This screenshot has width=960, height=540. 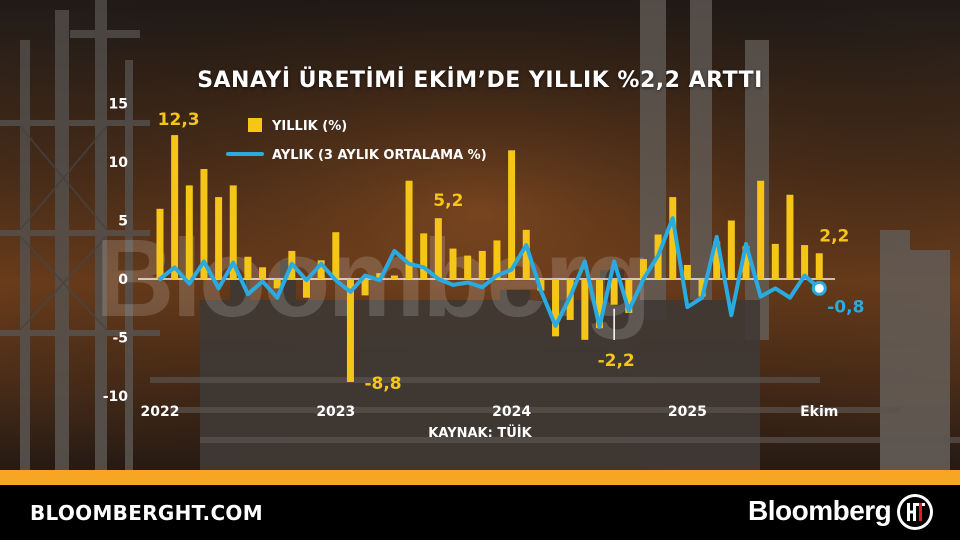 I want to click on x-axis: 2022 2023 2024 2025 Ekim, so click(x=490, y=412).